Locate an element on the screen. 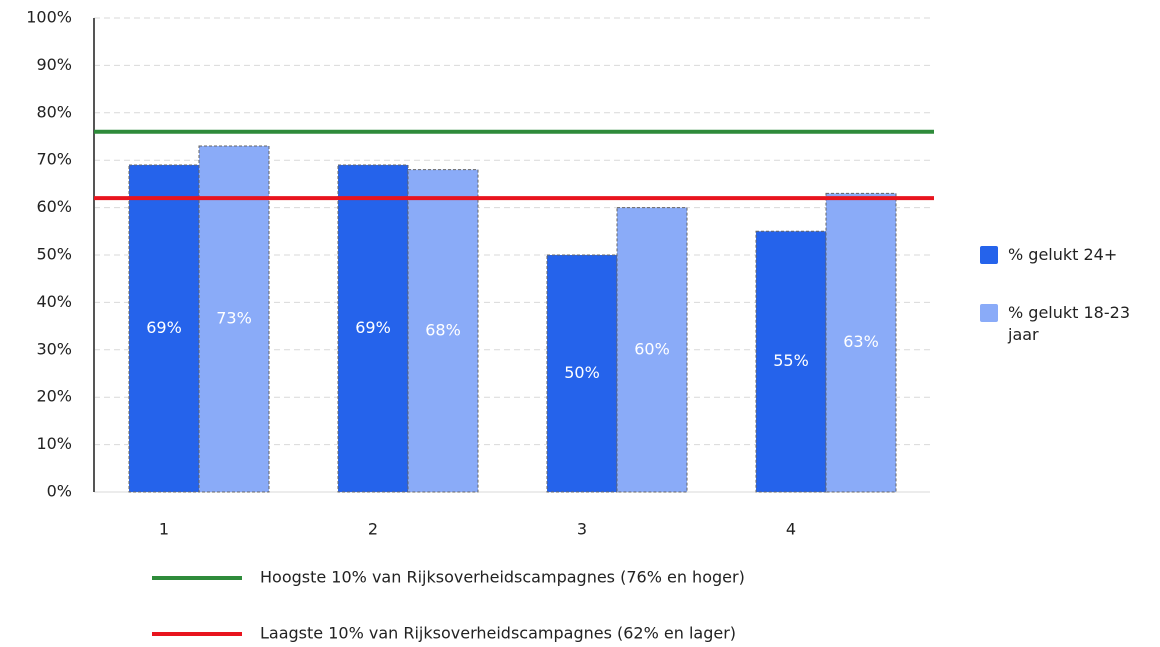 Image resolution: width=1160 pixels, height=647 pixels. value-label: 63% is located at coordinates (861, 341).